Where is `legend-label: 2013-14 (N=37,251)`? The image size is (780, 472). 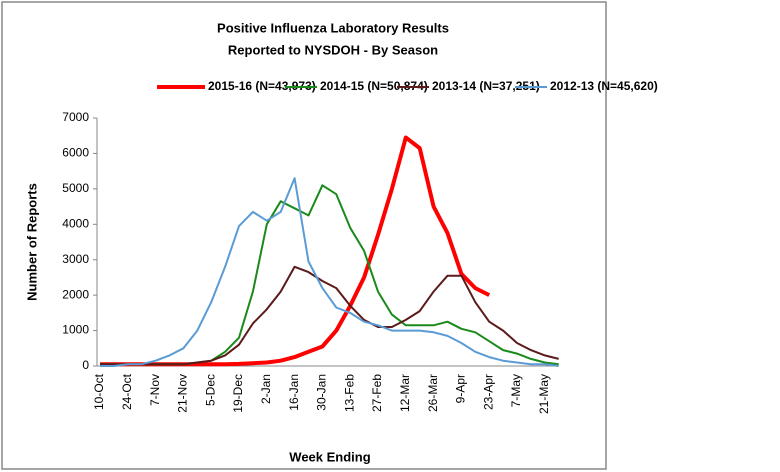
legend-label: 2013-14 (N=37,251) is located at coordinates (486, 86).